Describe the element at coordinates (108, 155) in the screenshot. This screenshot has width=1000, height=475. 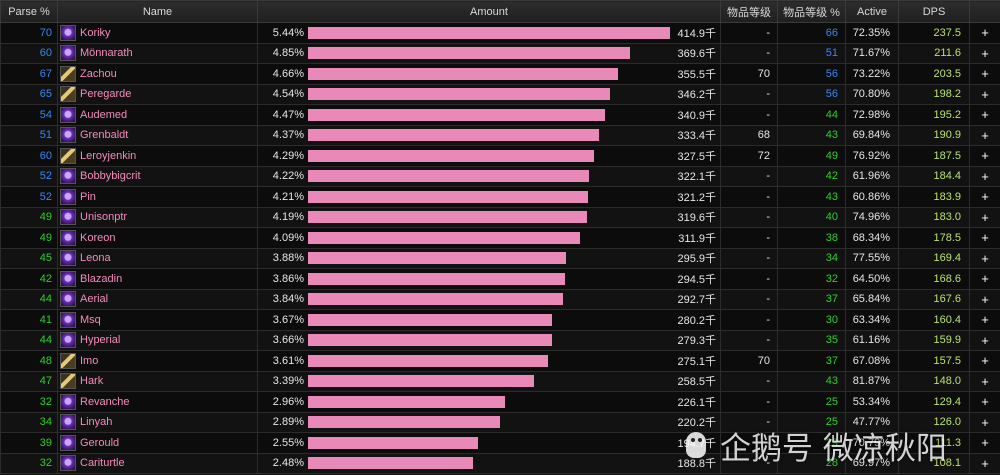
I see `player-name-link: Leroyjenkin` at that location.